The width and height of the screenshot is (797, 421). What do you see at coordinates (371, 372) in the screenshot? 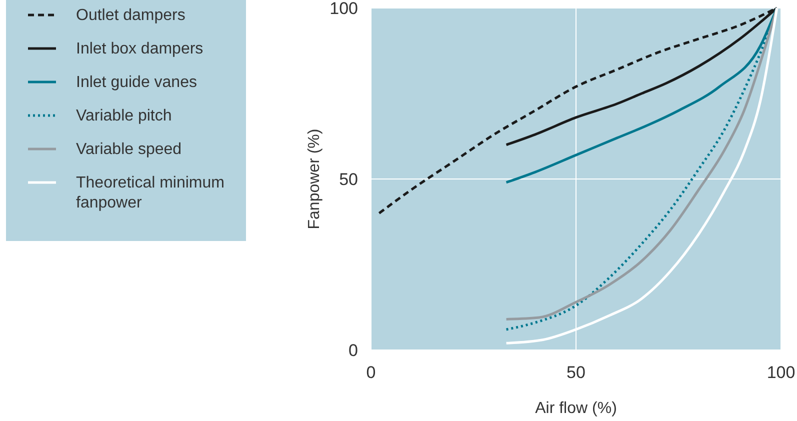
I see `x-tick-label: 0` at bounding box center [371, 372].